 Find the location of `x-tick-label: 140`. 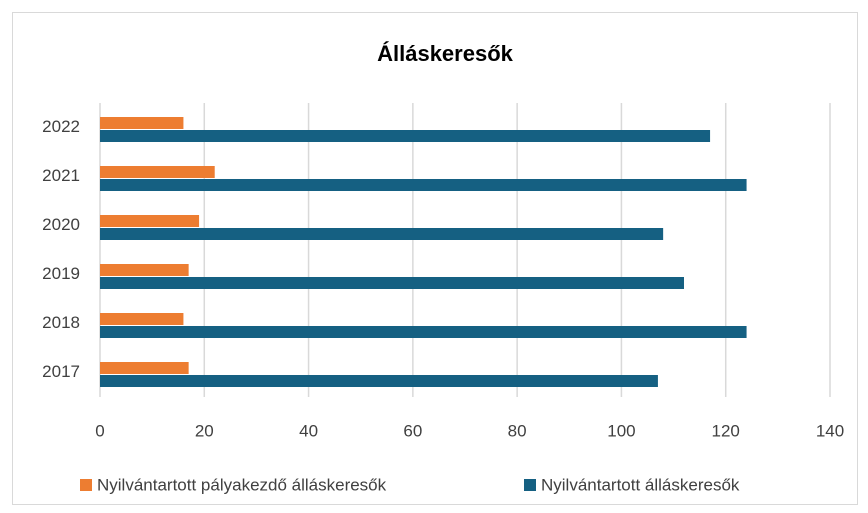

x-tick-label: 140 is located at coordinates (830, 430).